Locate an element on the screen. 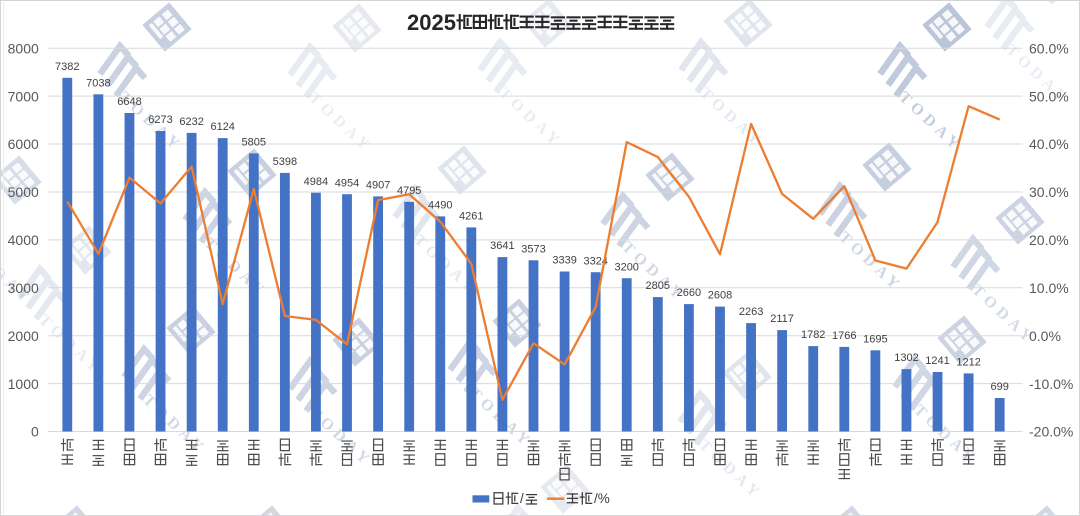 This screenshot has width=1080, height=516. svg-text: -10.0% is located at coordinates (1051, 384).